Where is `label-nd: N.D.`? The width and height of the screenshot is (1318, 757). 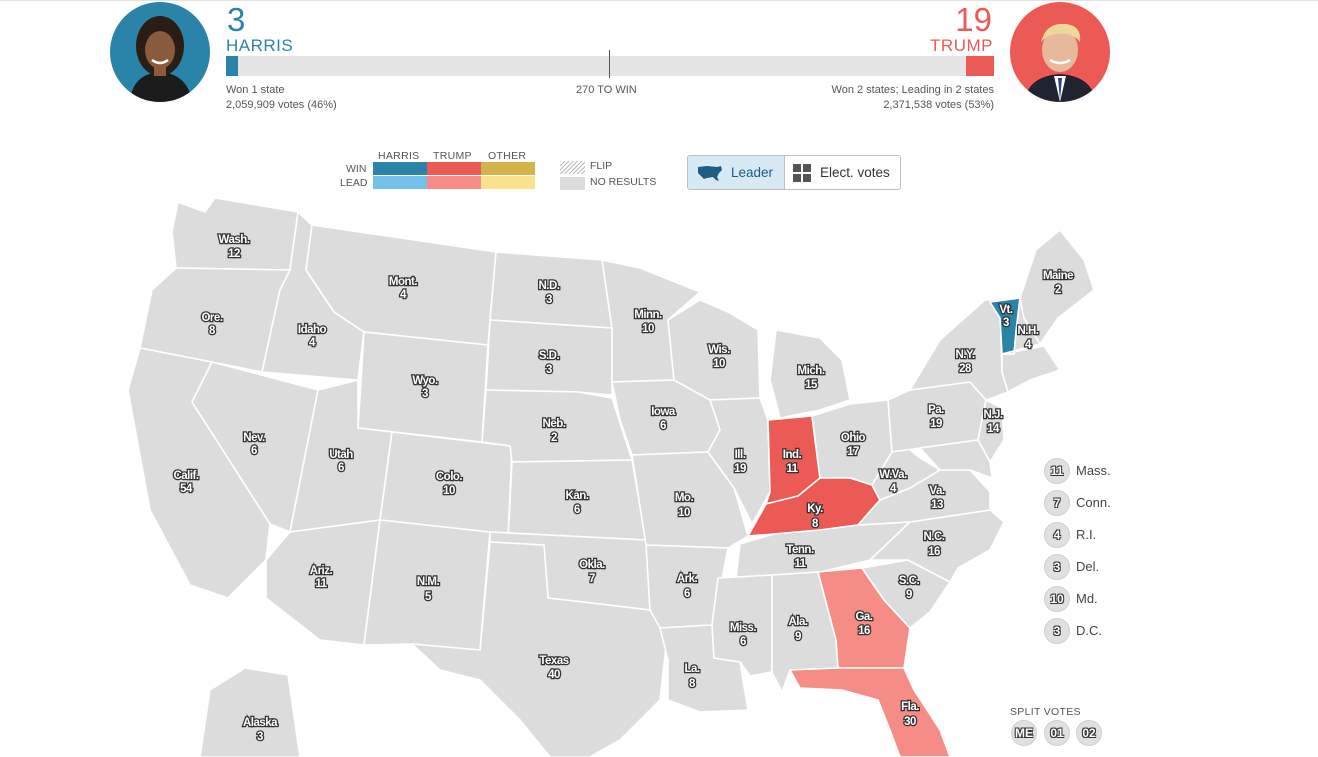 label-nd: N.D. is located at coordinates (549, 286).